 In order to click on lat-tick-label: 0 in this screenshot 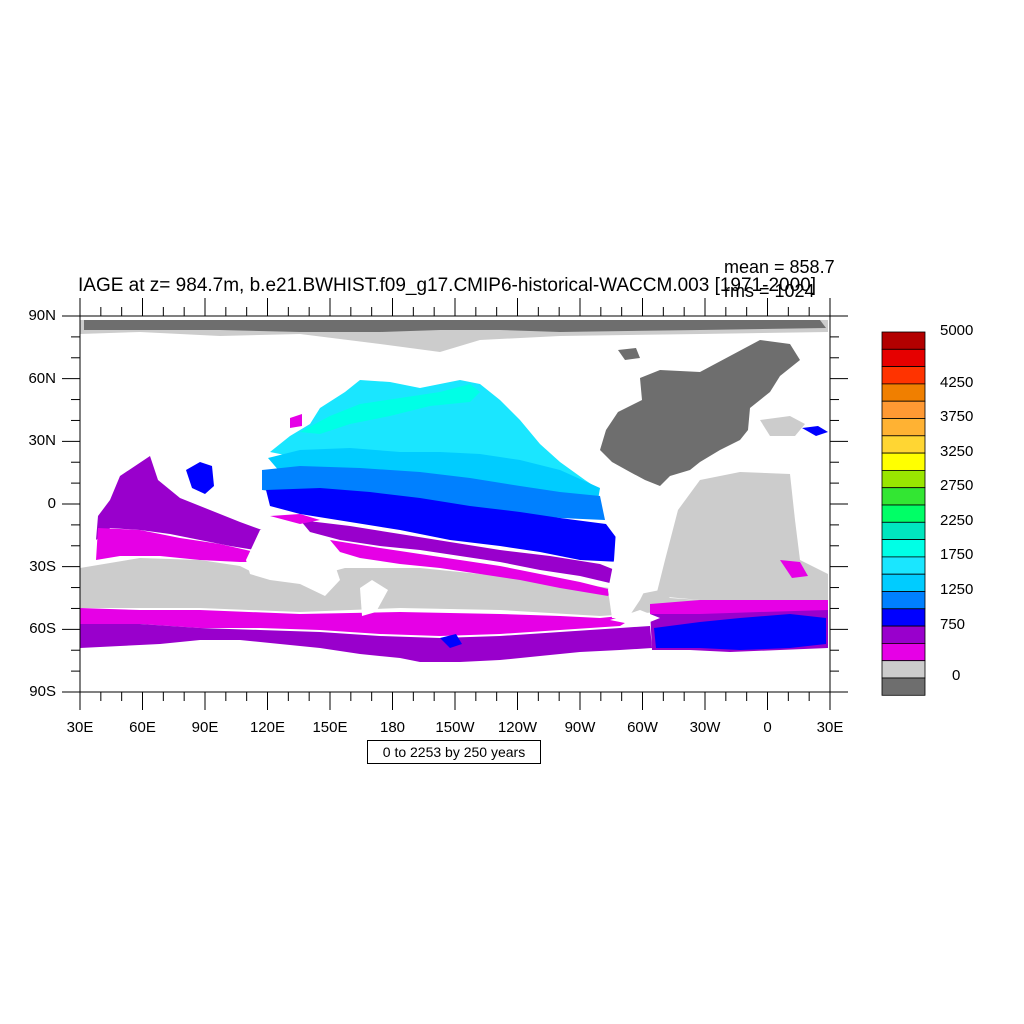, I will do `click(51, 503)`.